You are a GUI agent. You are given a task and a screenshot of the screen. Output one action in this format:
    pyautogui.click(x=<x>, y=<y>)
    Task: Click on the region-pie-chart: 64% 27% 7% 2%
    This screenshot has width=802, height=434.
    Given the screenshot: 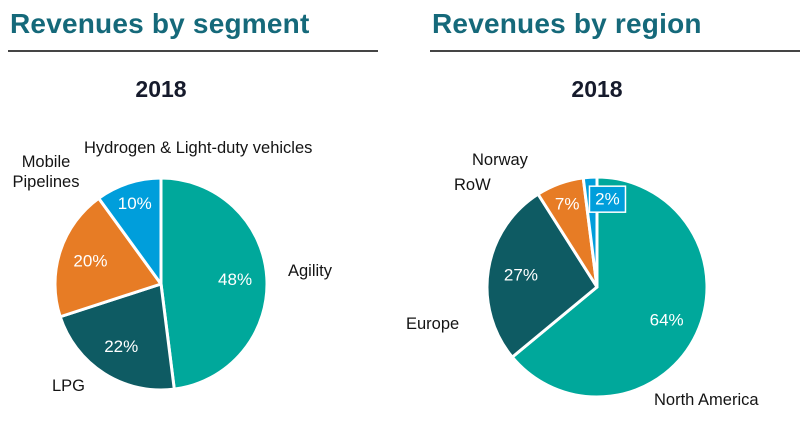 What is the action you would take?
    pyautogui.click(x=597, y=287)
    